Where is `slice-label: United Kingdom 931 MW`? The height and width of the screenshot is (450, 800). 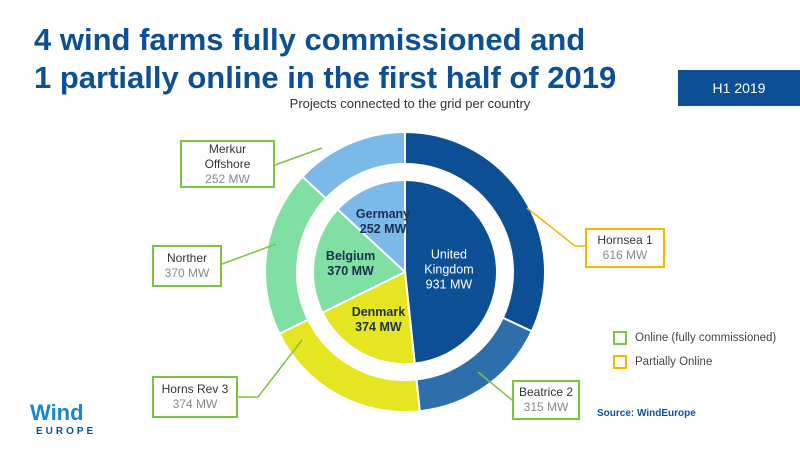
slice-label: United Kingdom 931 MW is located at coordinates (449, 269).